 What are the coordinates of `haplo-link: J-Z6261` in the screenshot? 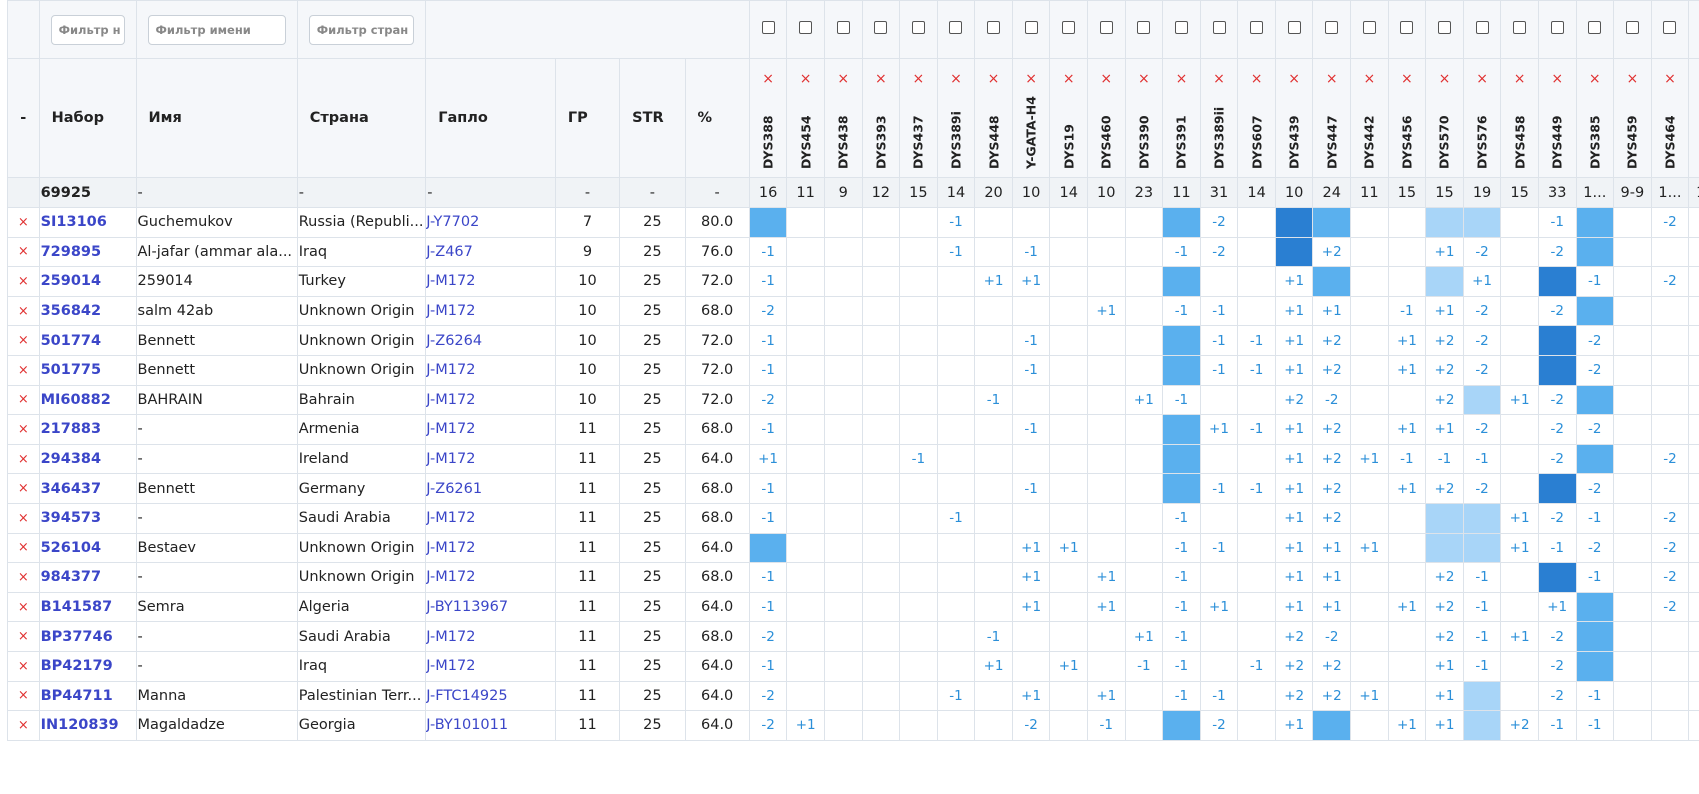 It's located at (454, 488).